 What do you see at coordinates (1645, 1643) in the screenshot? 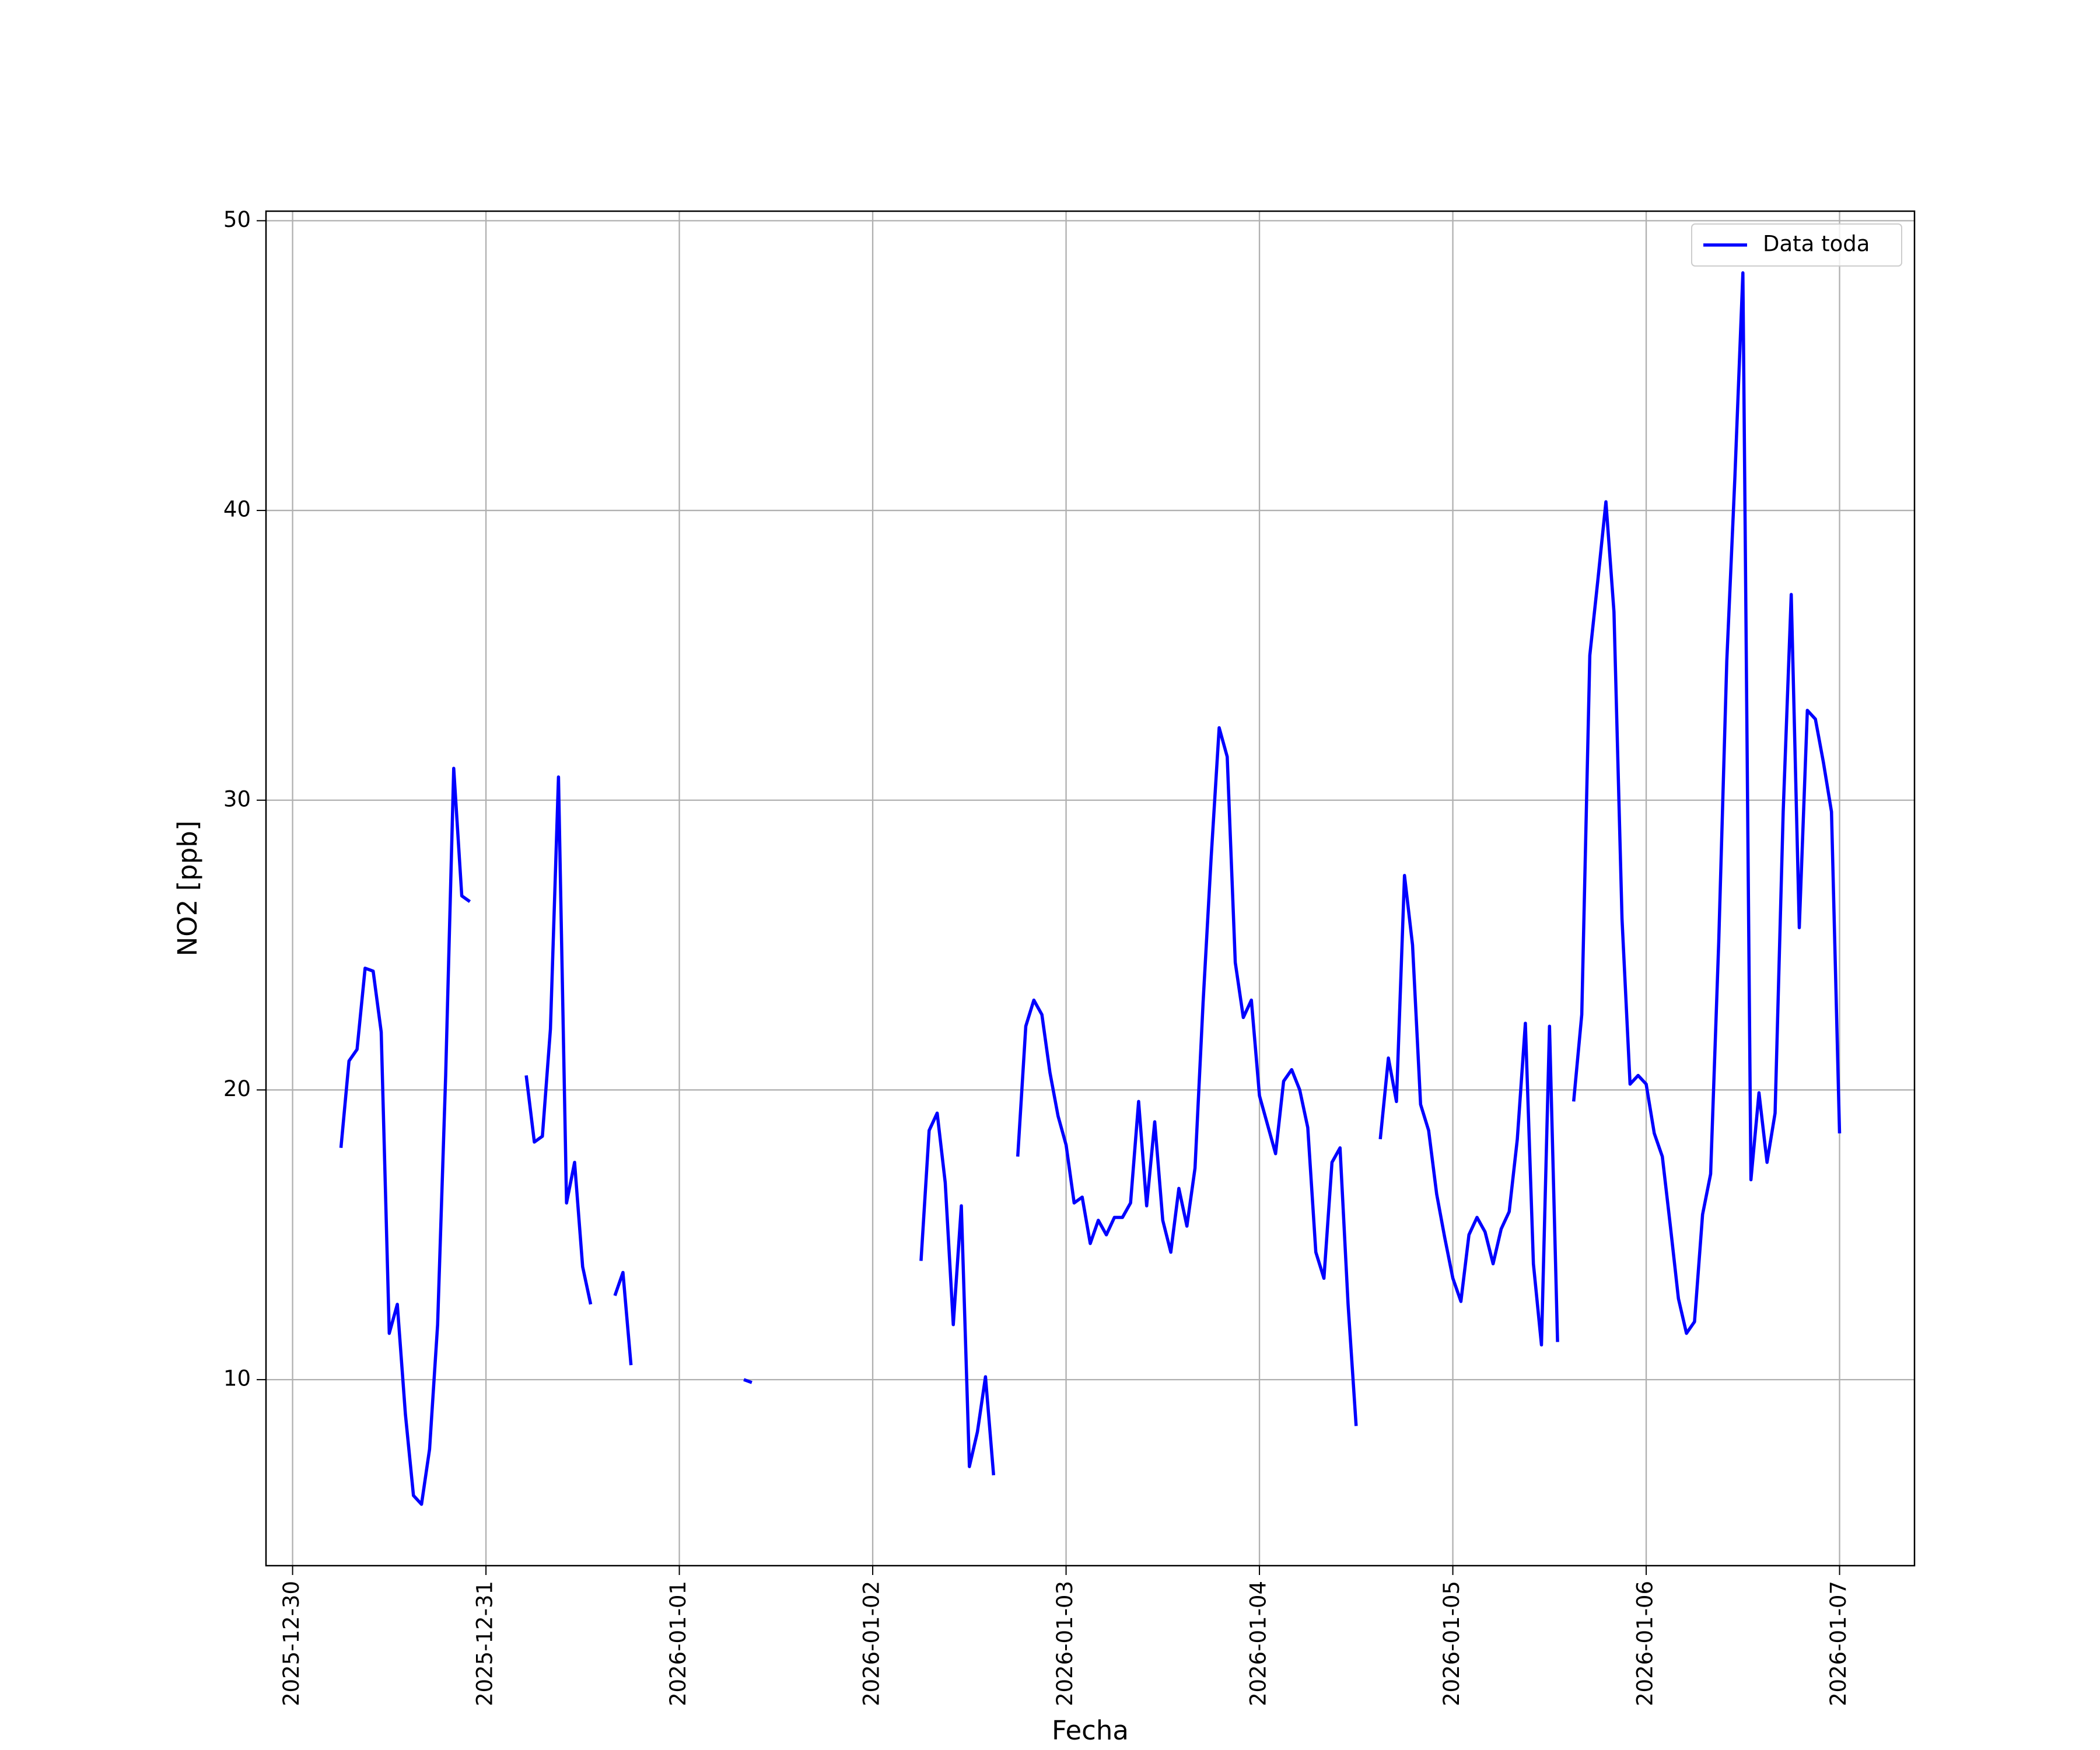
I see `x-tick-label: 2026-01-06` at bounding box center [1645, 1643].